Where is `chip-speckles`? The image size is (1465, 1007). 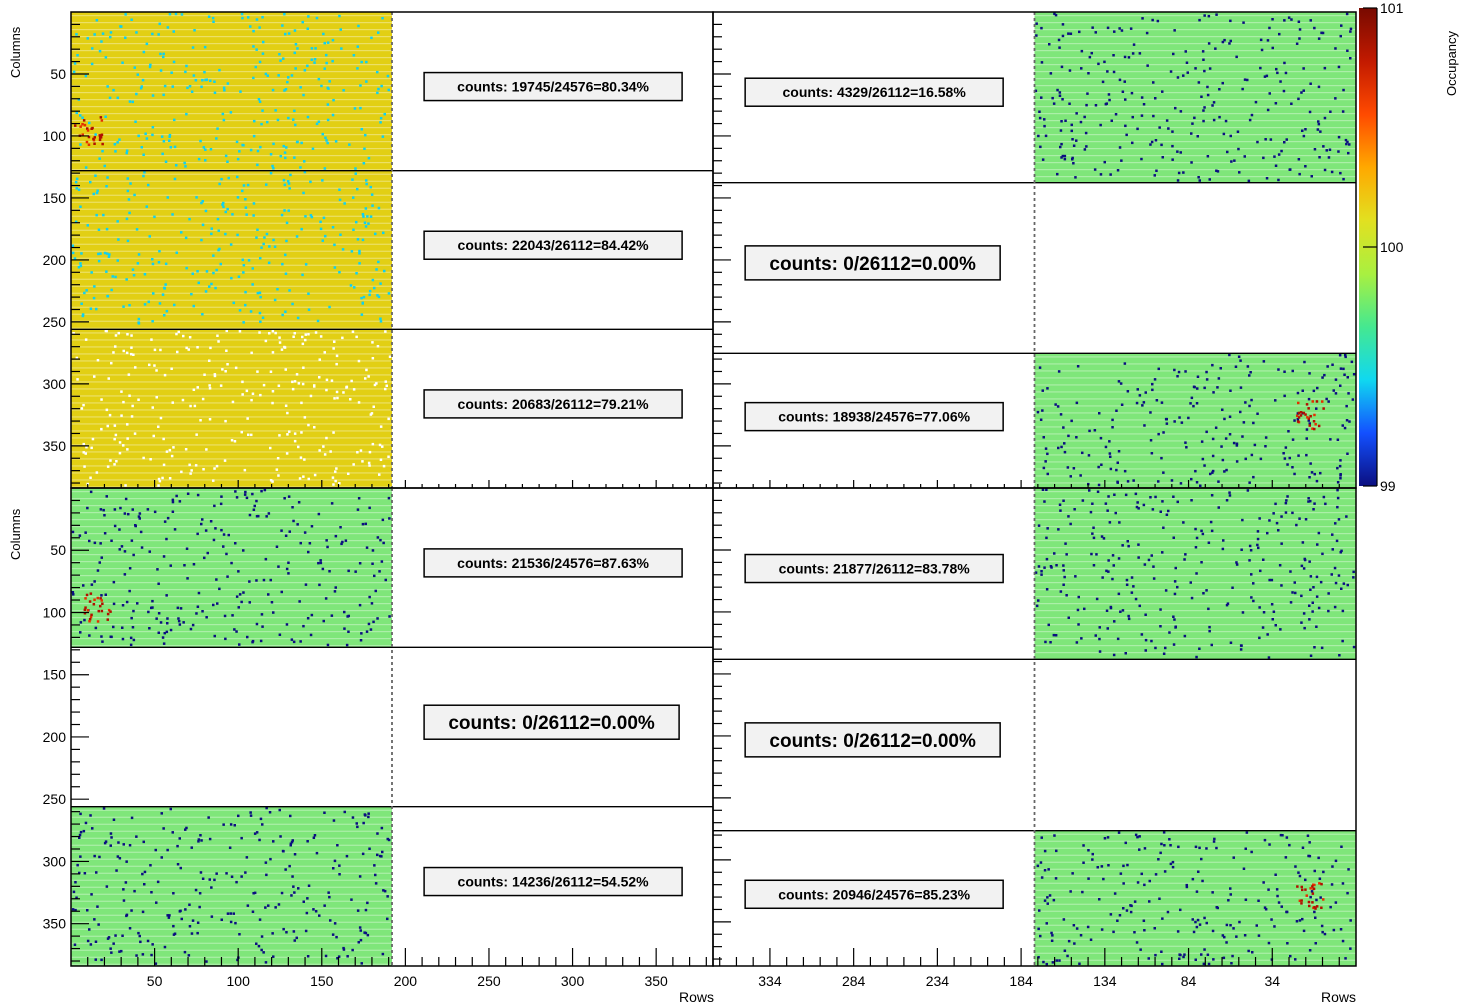 chip-speckles is located at coordinates (1194, 898).